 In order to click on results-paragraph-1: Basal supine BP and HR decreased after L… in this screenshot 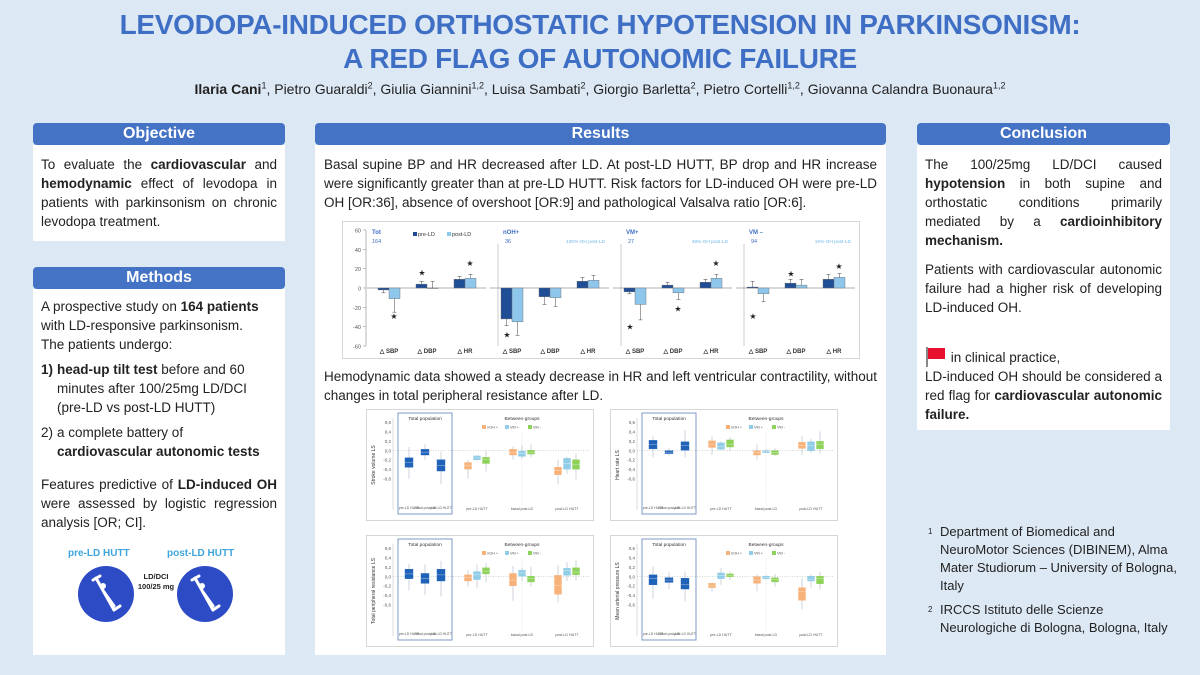, I will do `click(600, 183)`.